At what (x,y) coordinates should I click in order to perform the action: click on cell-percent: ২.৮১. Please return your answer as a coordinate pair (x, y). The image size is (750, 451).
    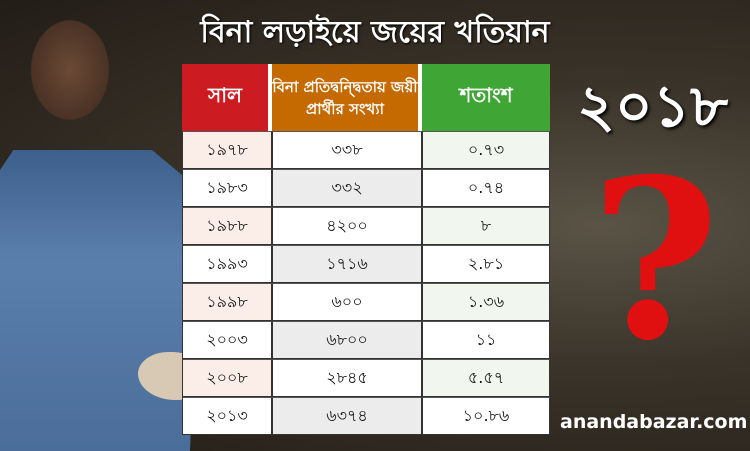
    Looking at the image, I should click on (486, 264).